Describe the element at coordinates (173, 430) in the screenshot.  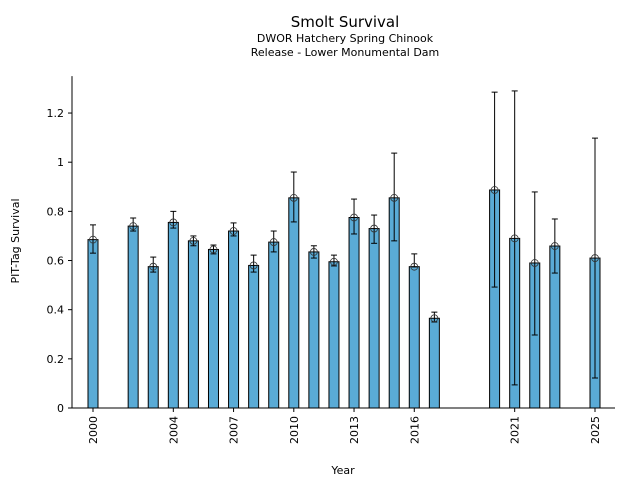
I see `x-tick-label: 2004` at that location.